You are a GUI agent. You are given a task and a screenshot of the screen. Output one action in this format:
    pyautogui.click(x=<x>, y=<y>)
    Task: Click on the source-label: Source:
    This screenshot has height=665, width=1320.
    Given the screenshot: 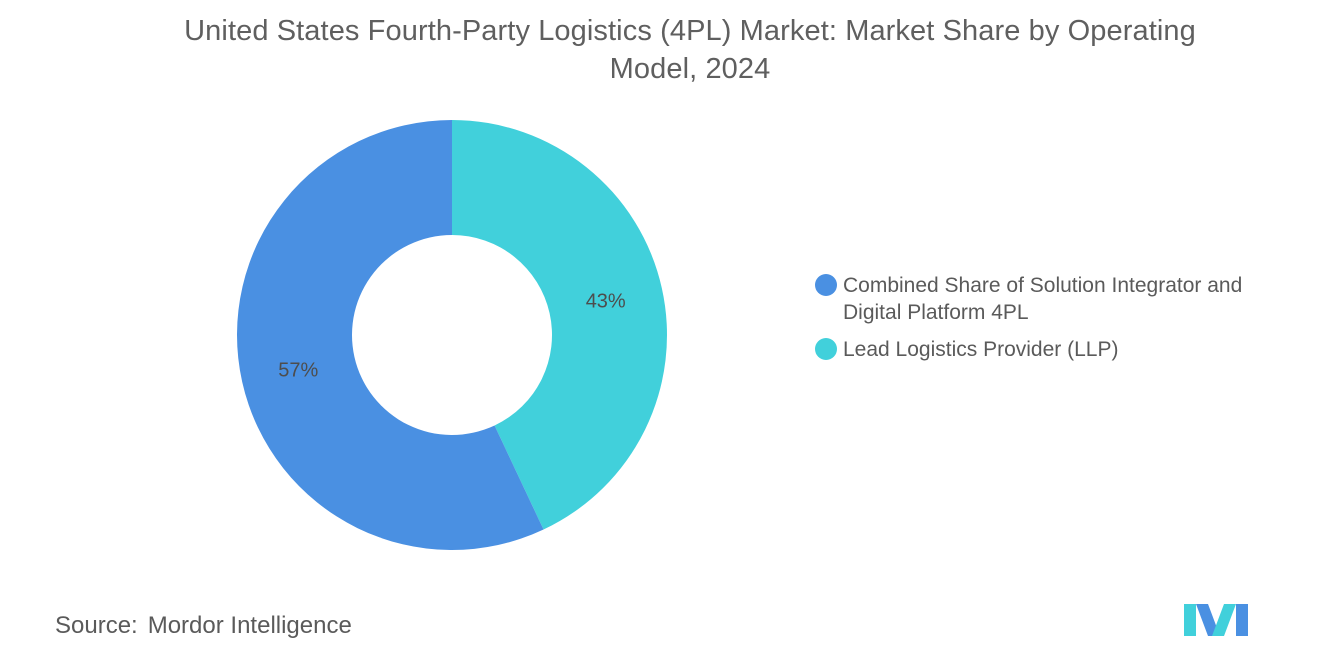 What is the action you would take?
    pyautogui.click(x=96, y=625)
    